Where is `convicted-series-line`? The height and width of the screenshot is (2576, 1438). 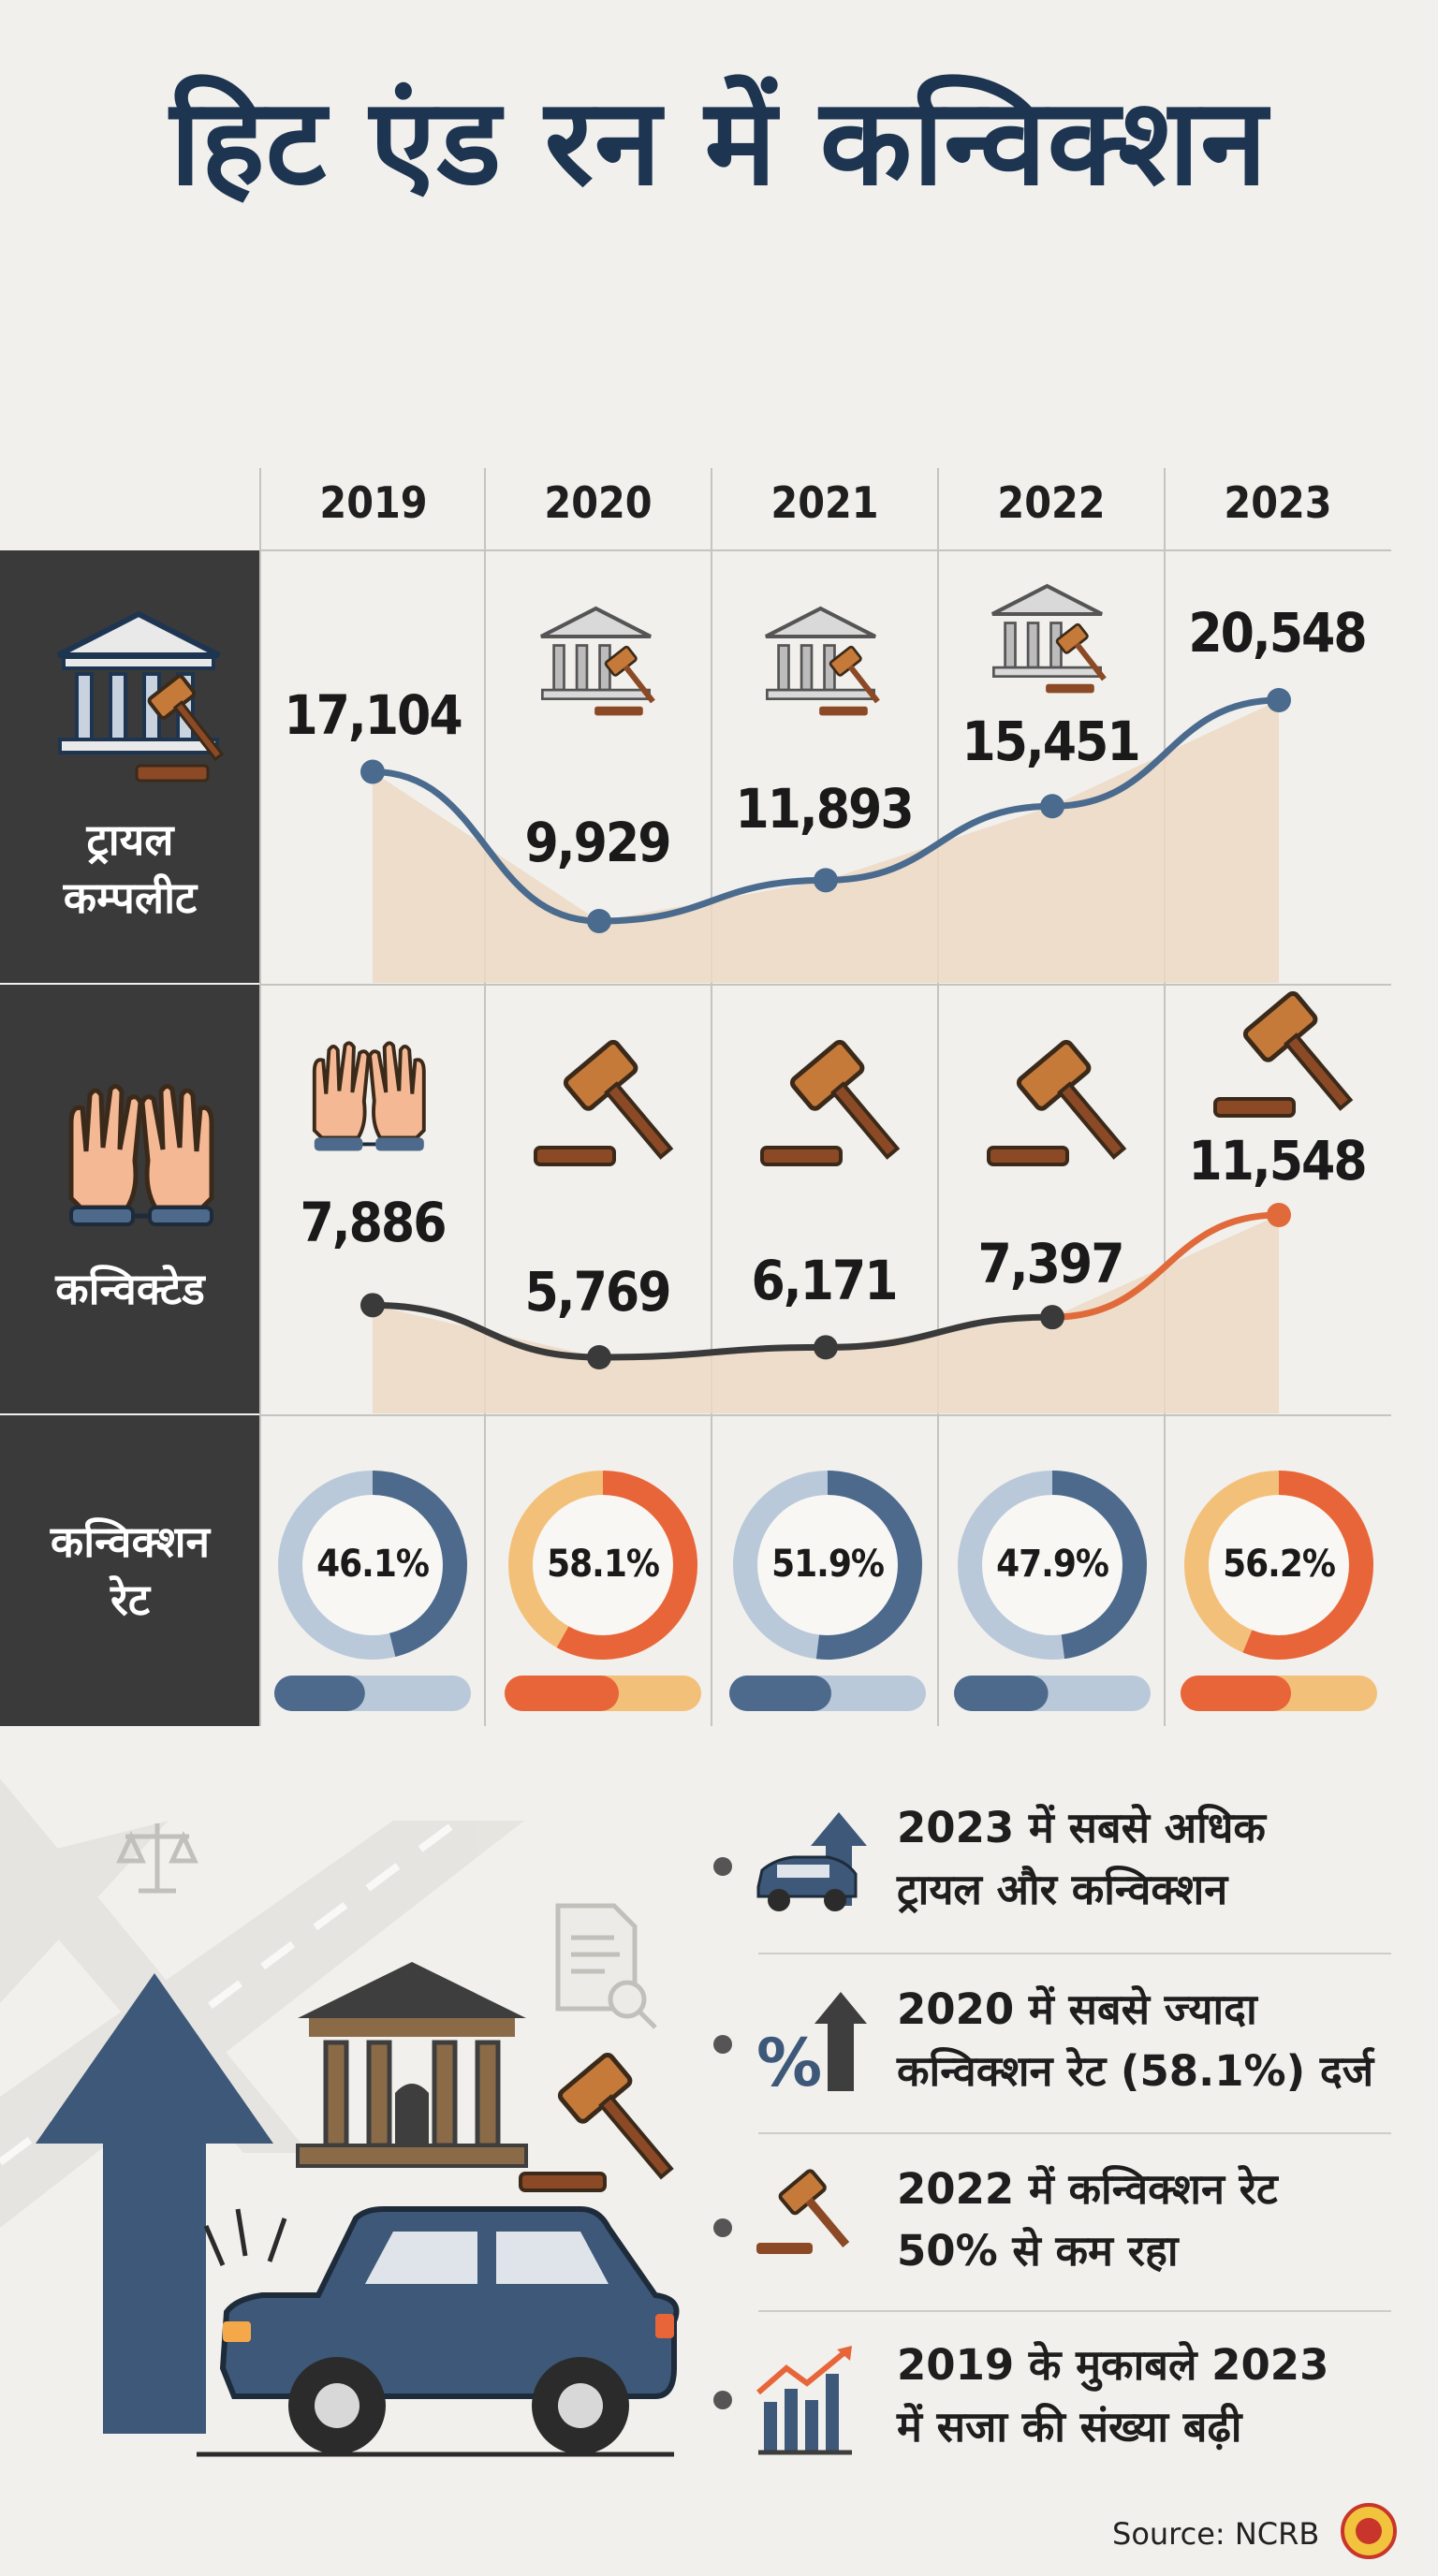 convicted-series-line is located at coordinates (712, 1331).